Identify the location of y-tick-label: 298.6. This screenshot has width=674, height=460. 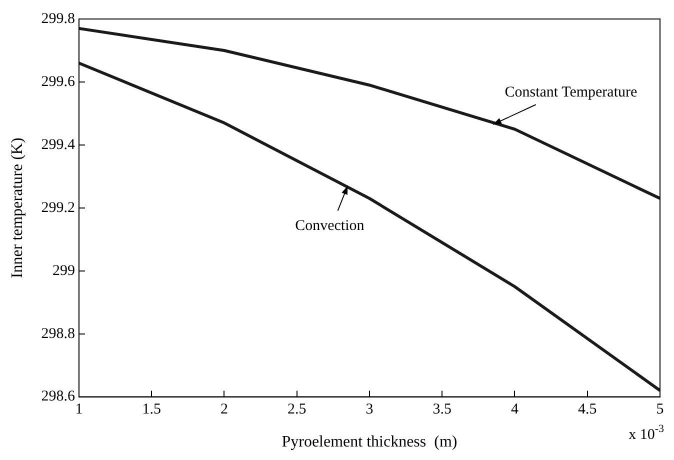
(58, 396).